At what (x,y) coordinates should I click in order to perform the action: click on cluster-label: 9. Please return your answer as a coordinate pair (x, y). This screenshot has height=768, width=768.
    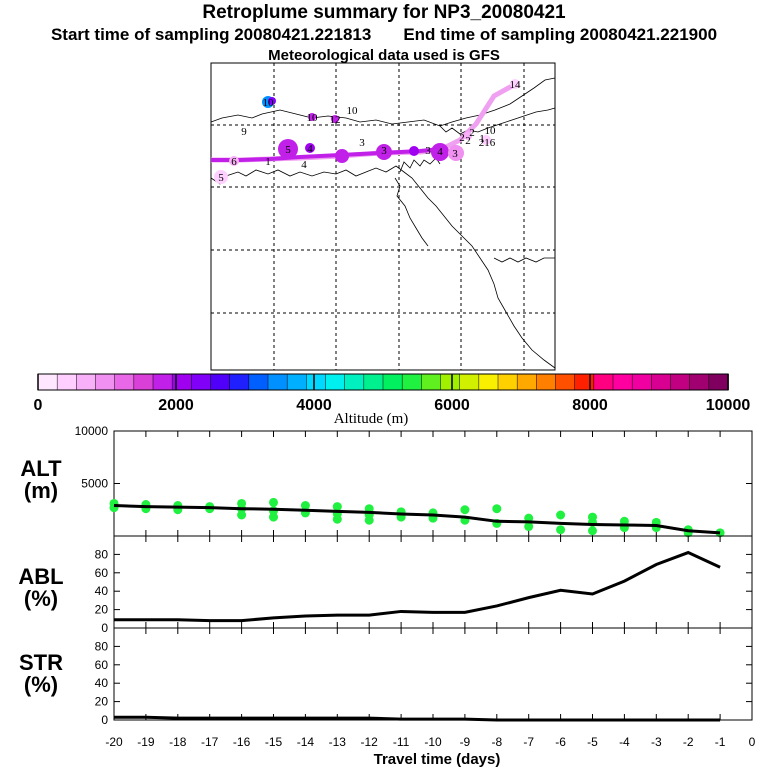
    Looking at the image, I should click on (244, 132).